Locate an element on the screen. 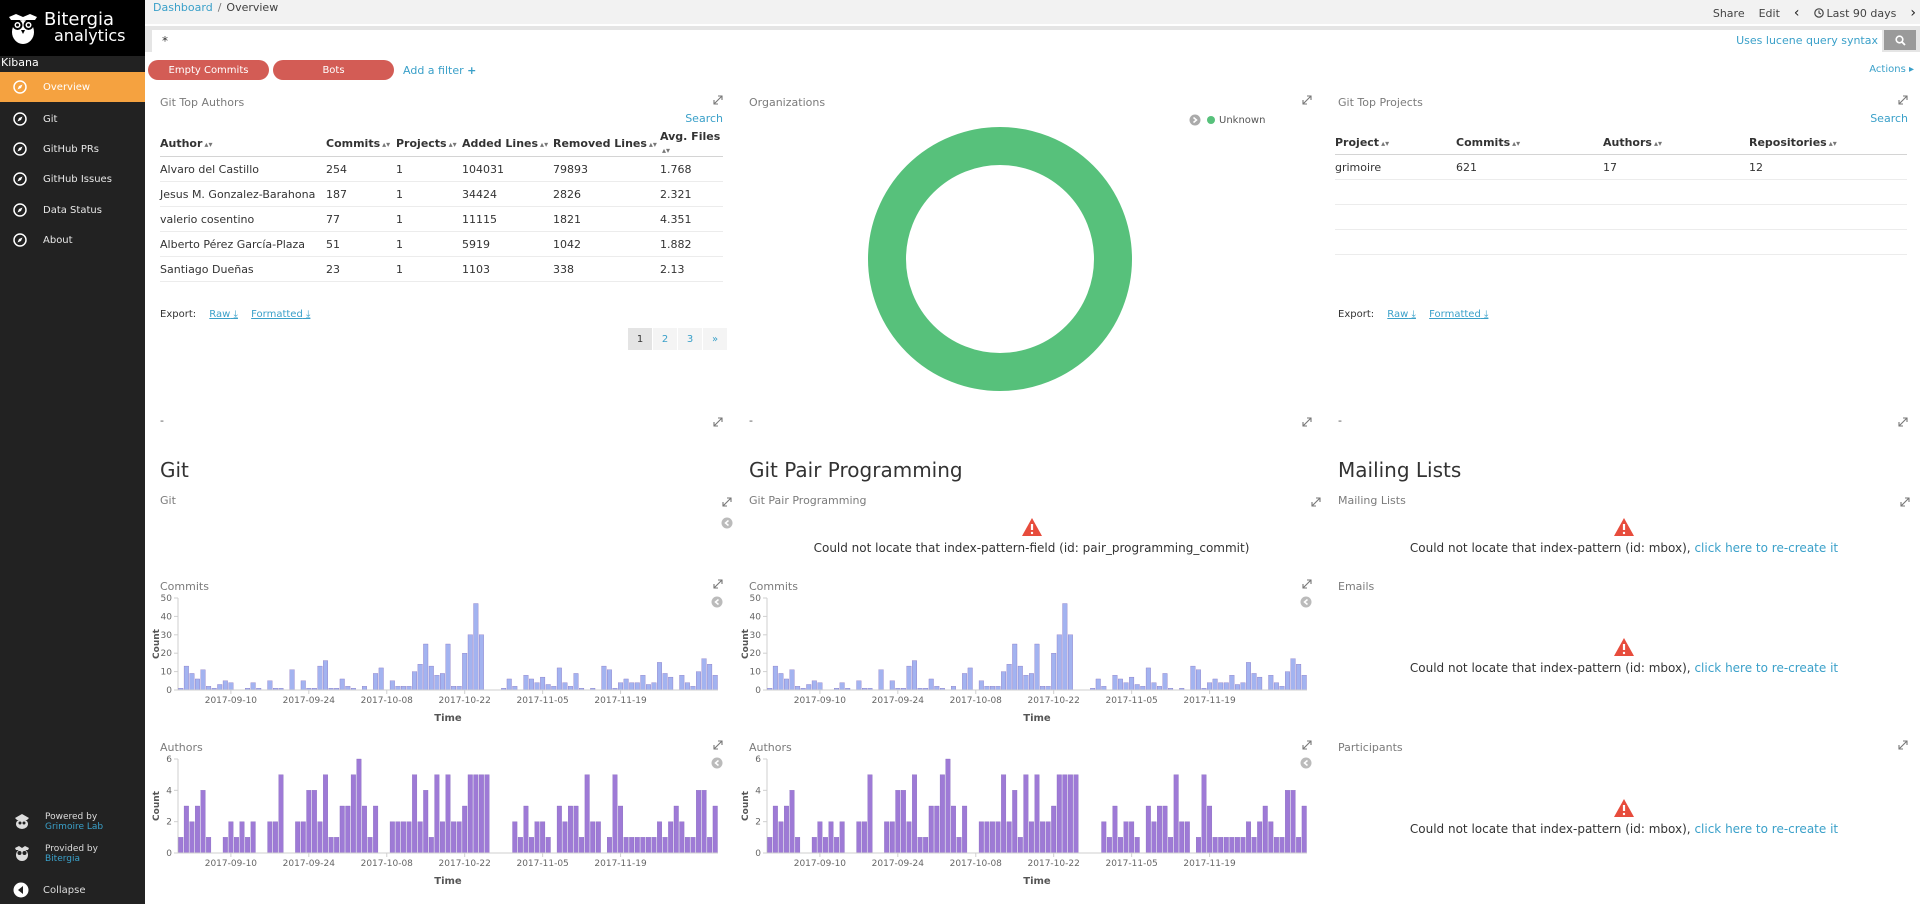 The height and width of the screenshot is (904, 1920). filter-pill-bots: Bots is located at coordinates (333, 70).